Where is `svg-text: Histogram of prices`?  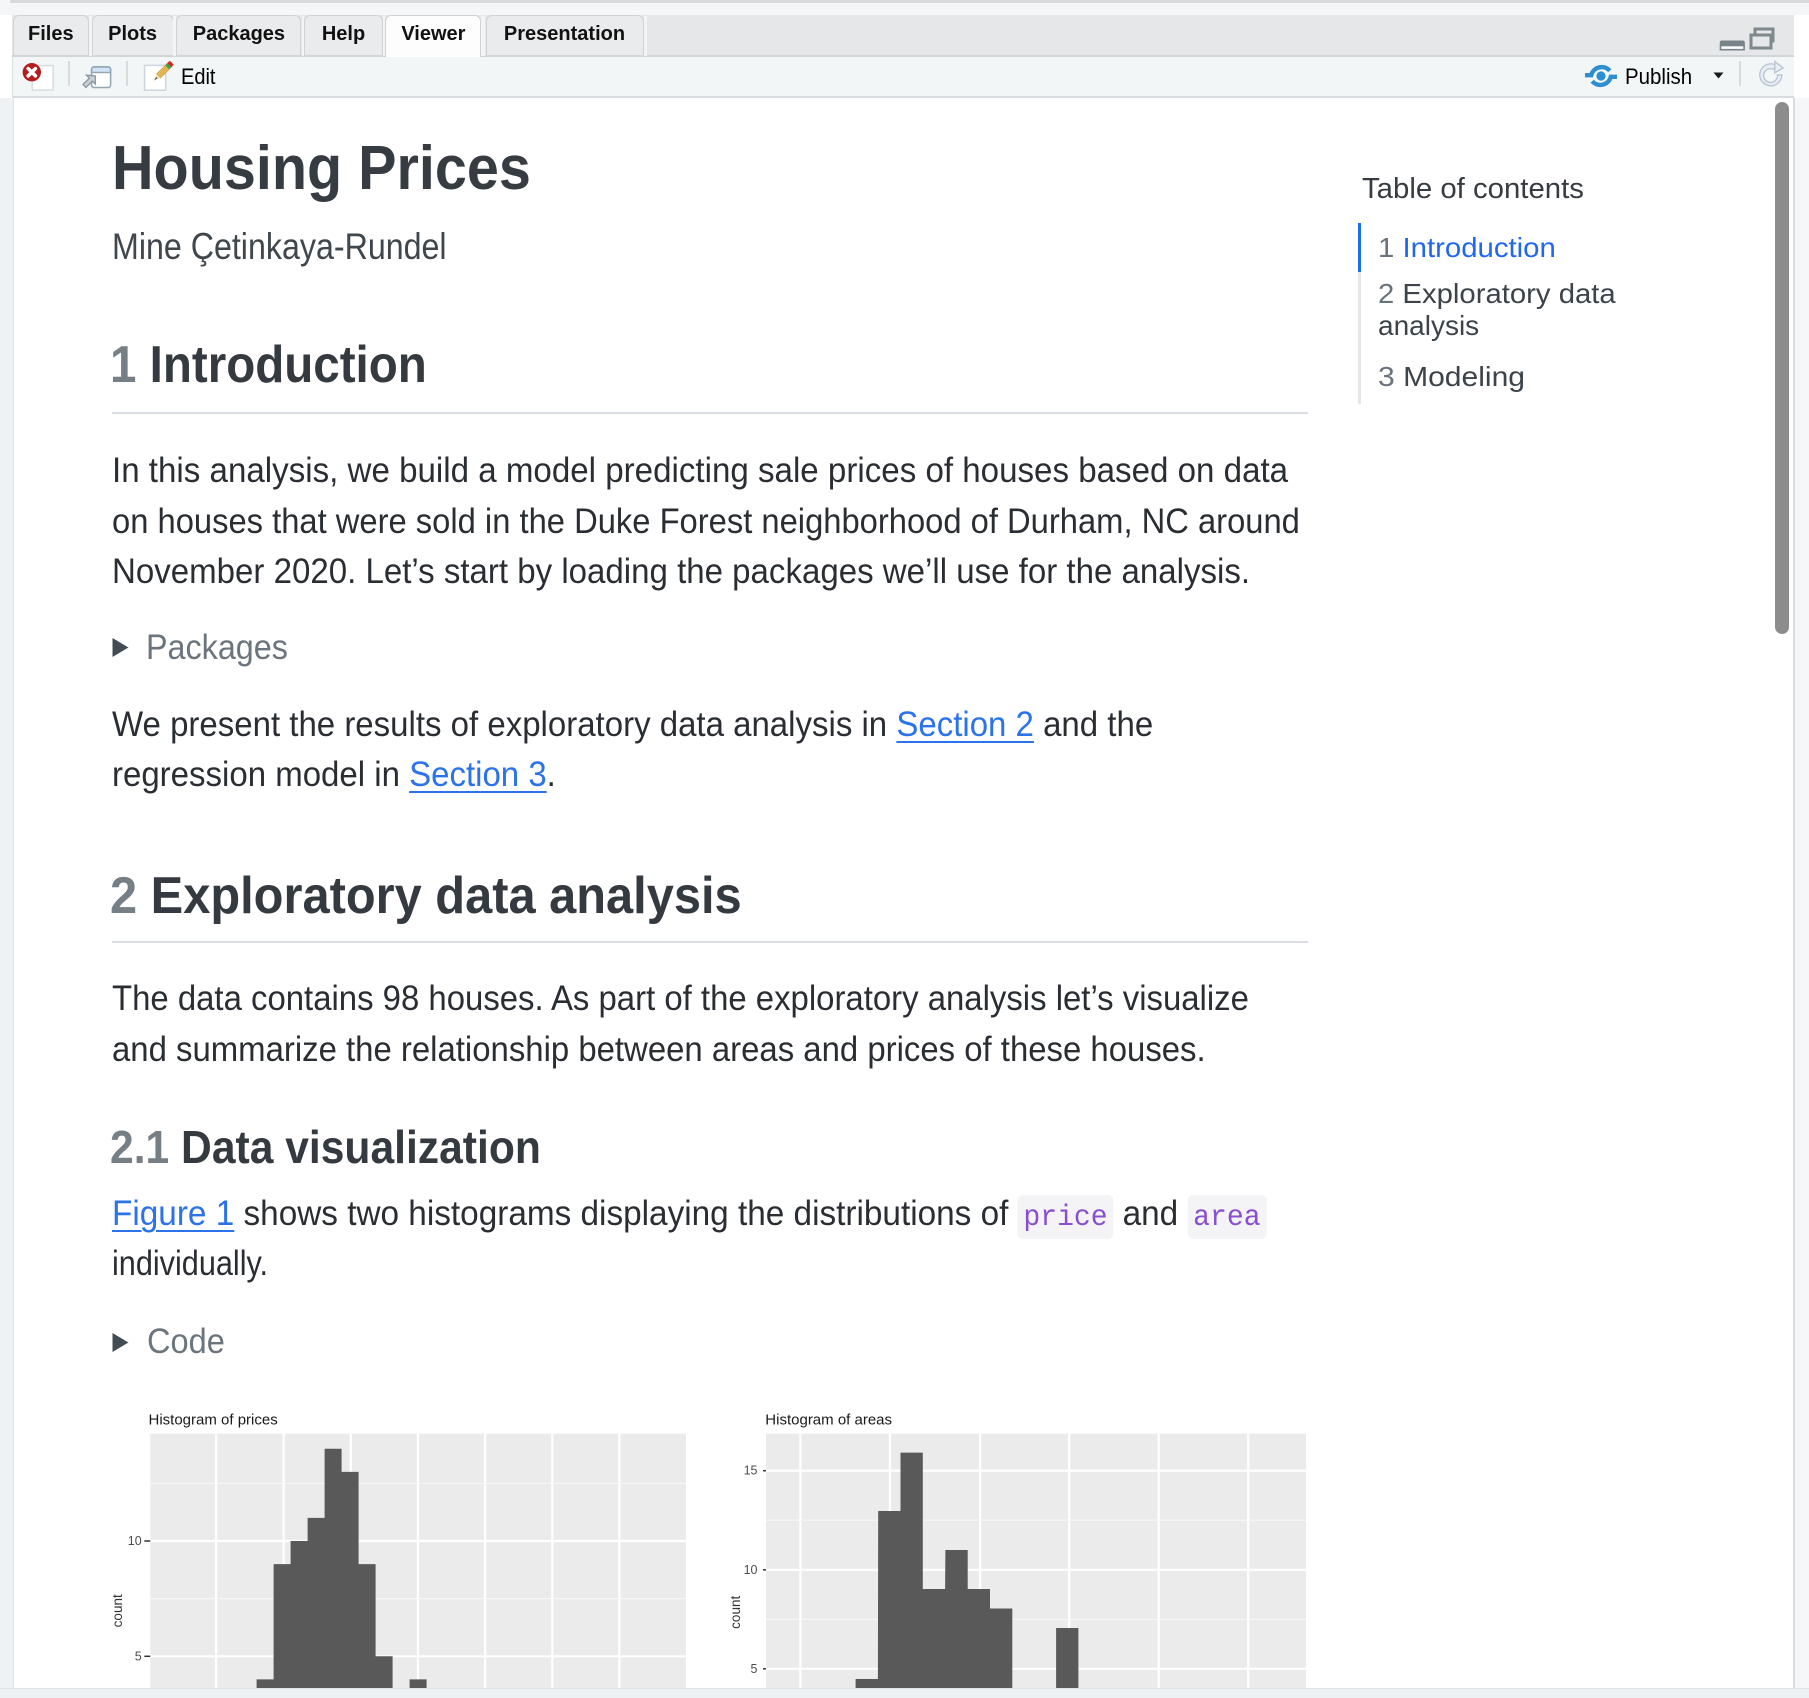
svg-text: Histogram of prices is located at coordinates (213, 1420).